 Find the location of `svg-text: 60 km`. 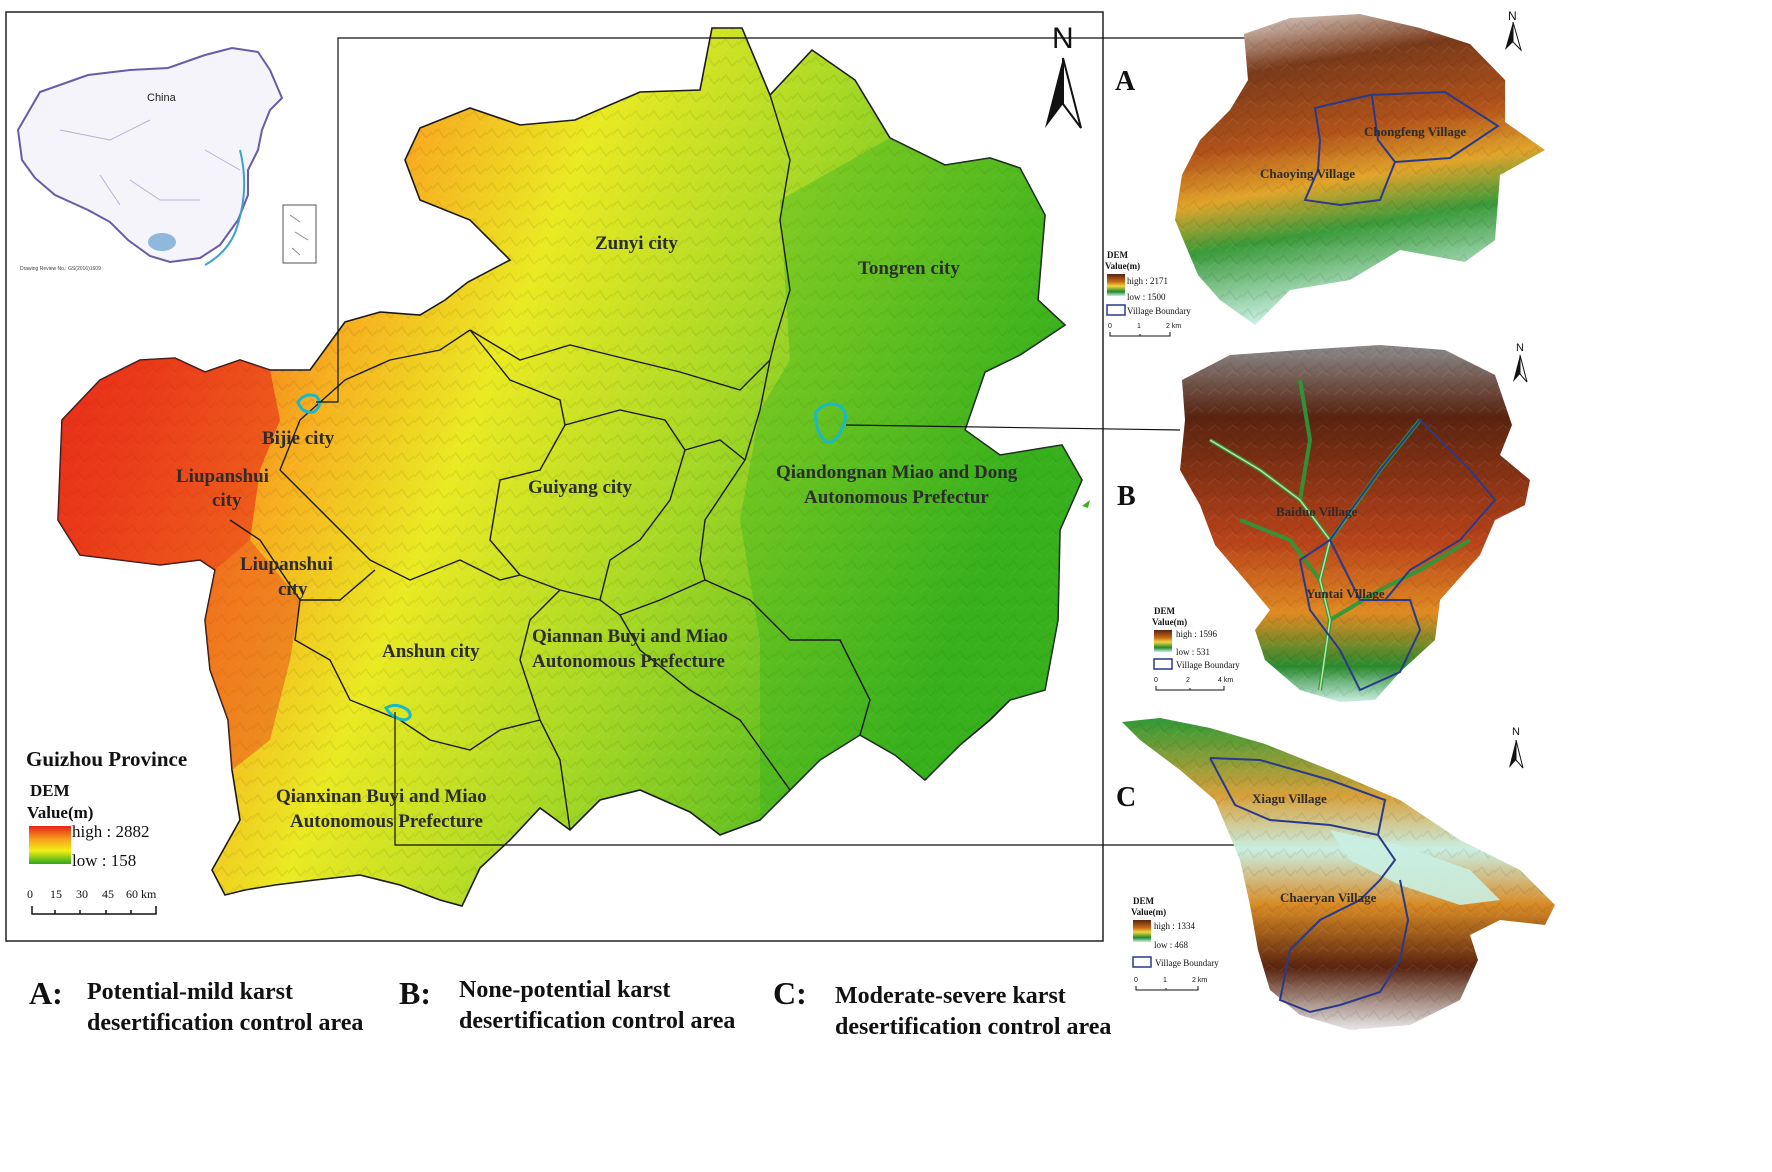

svg-text: 60 km is located at coordinates (141, 894).